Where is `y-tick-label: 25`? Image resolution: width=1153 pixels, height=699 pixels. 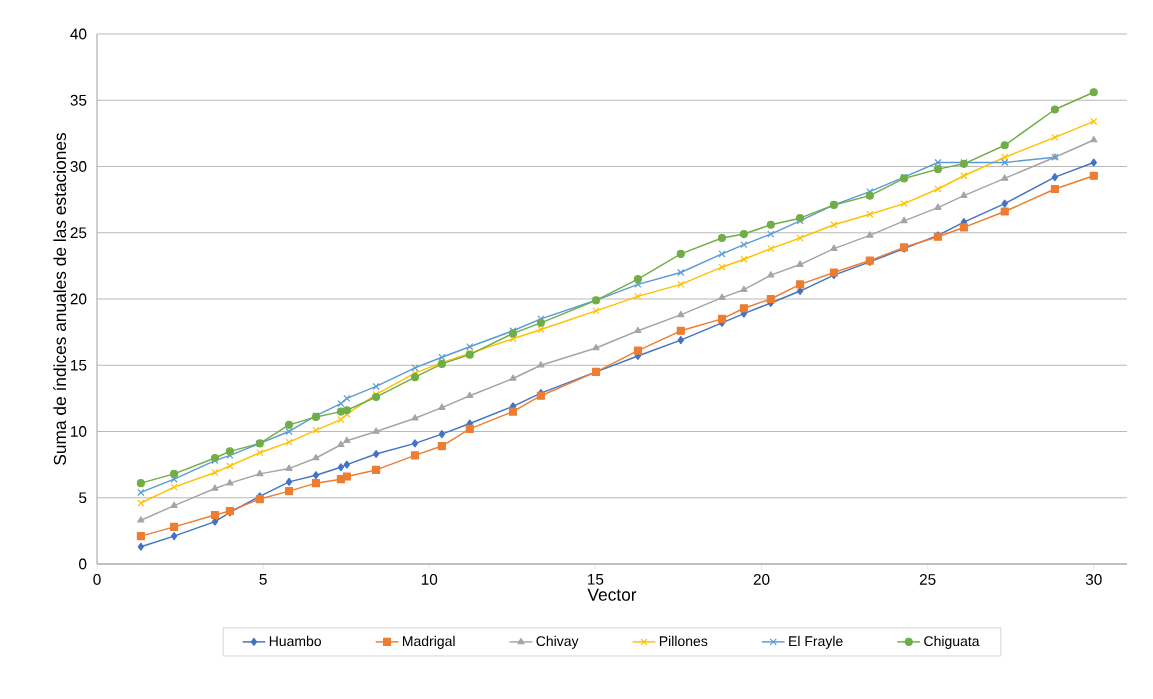 y-tick-label: 25 is located at coordinates (78, 233).